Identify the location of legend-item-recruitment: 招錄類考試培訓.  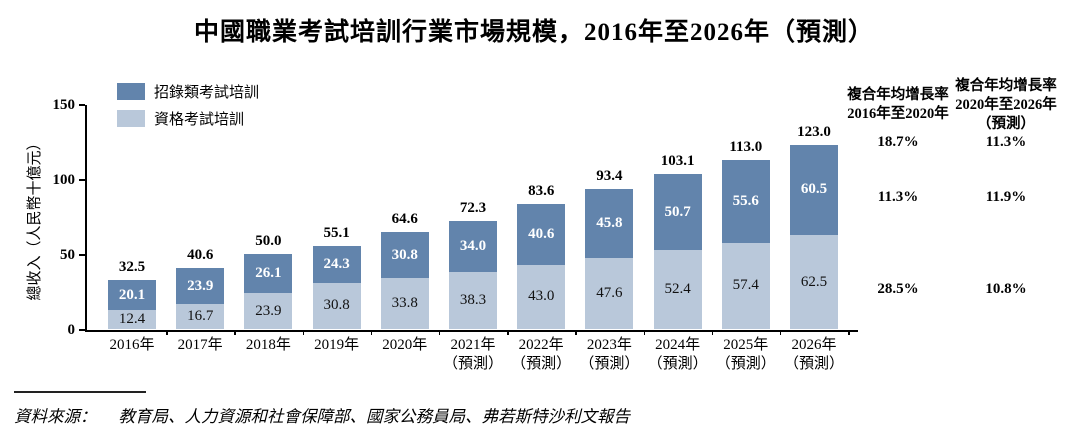
(188, 91).